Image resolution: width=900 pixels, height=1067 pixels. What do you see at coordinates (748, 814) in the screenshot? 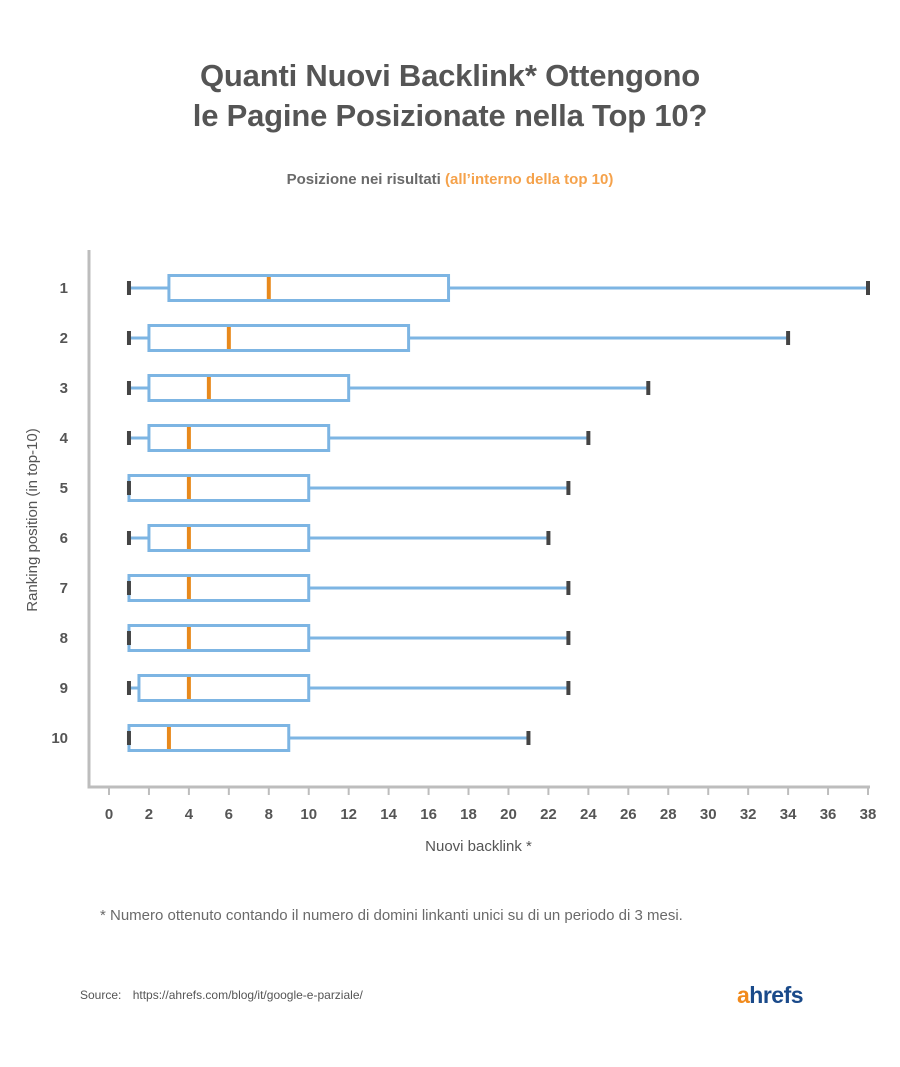
I see `x-tick-label-32: 32` at bounding box center [748, 814].